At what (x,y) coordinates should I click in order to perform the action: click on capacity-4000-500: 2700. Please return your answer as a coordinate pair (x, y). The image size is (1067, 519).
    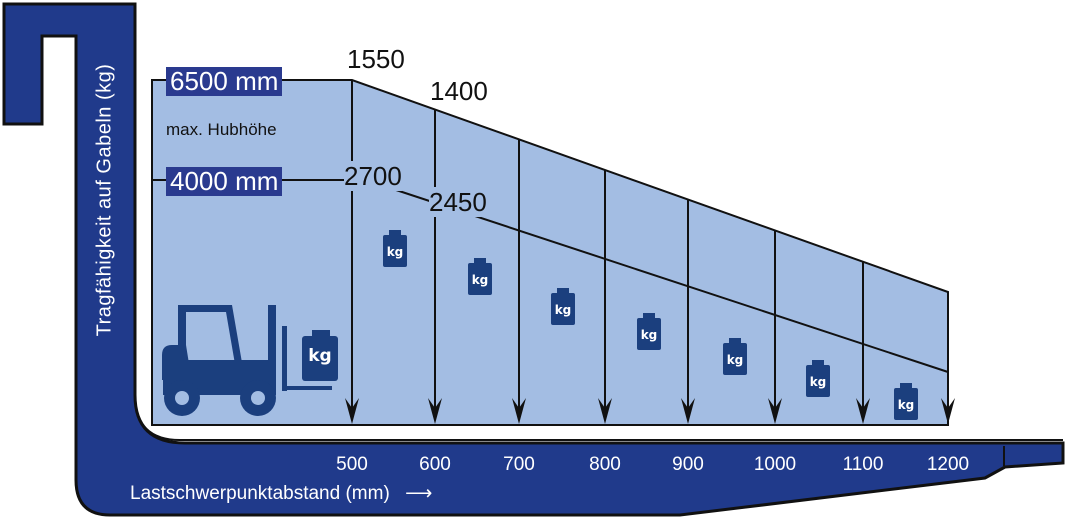
    Looking at the image, I should click on (373, 176).